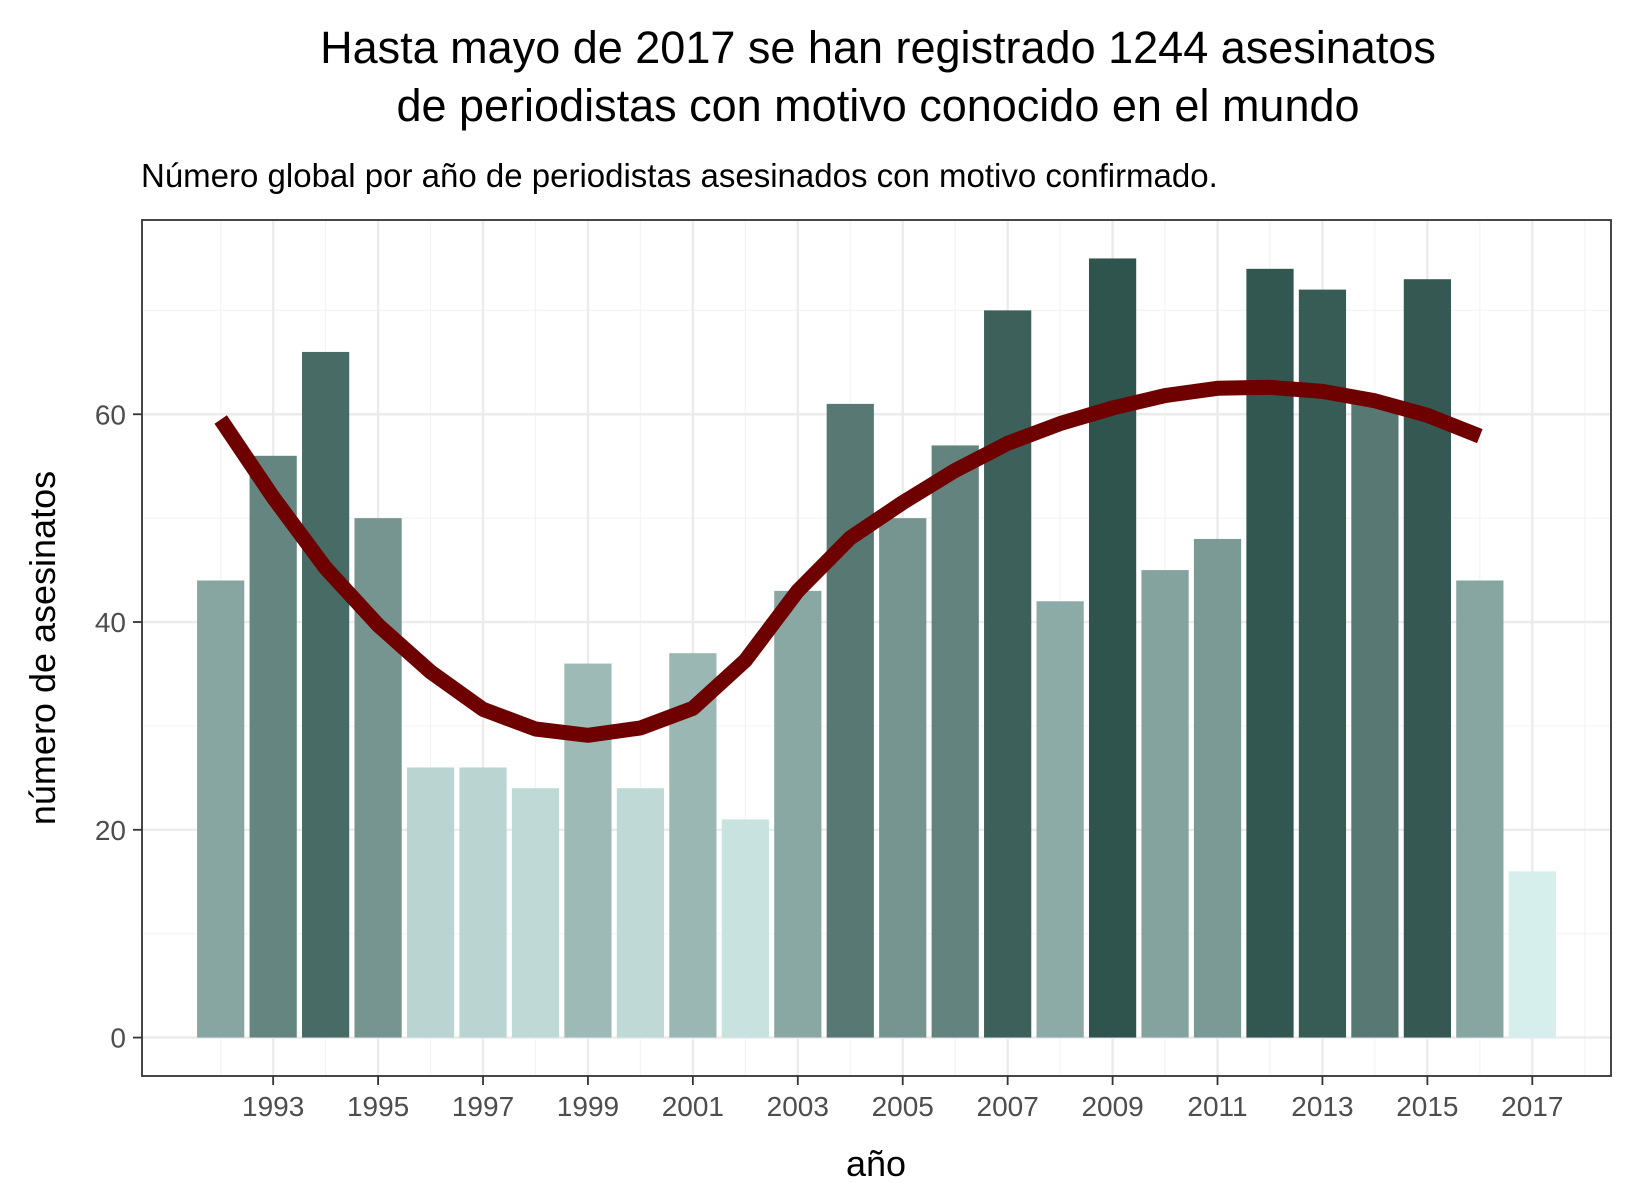  What do you see at coordinates (1165, 804) in the screenshot?
I see `bar-2010` at bounding box center [1165, 804].